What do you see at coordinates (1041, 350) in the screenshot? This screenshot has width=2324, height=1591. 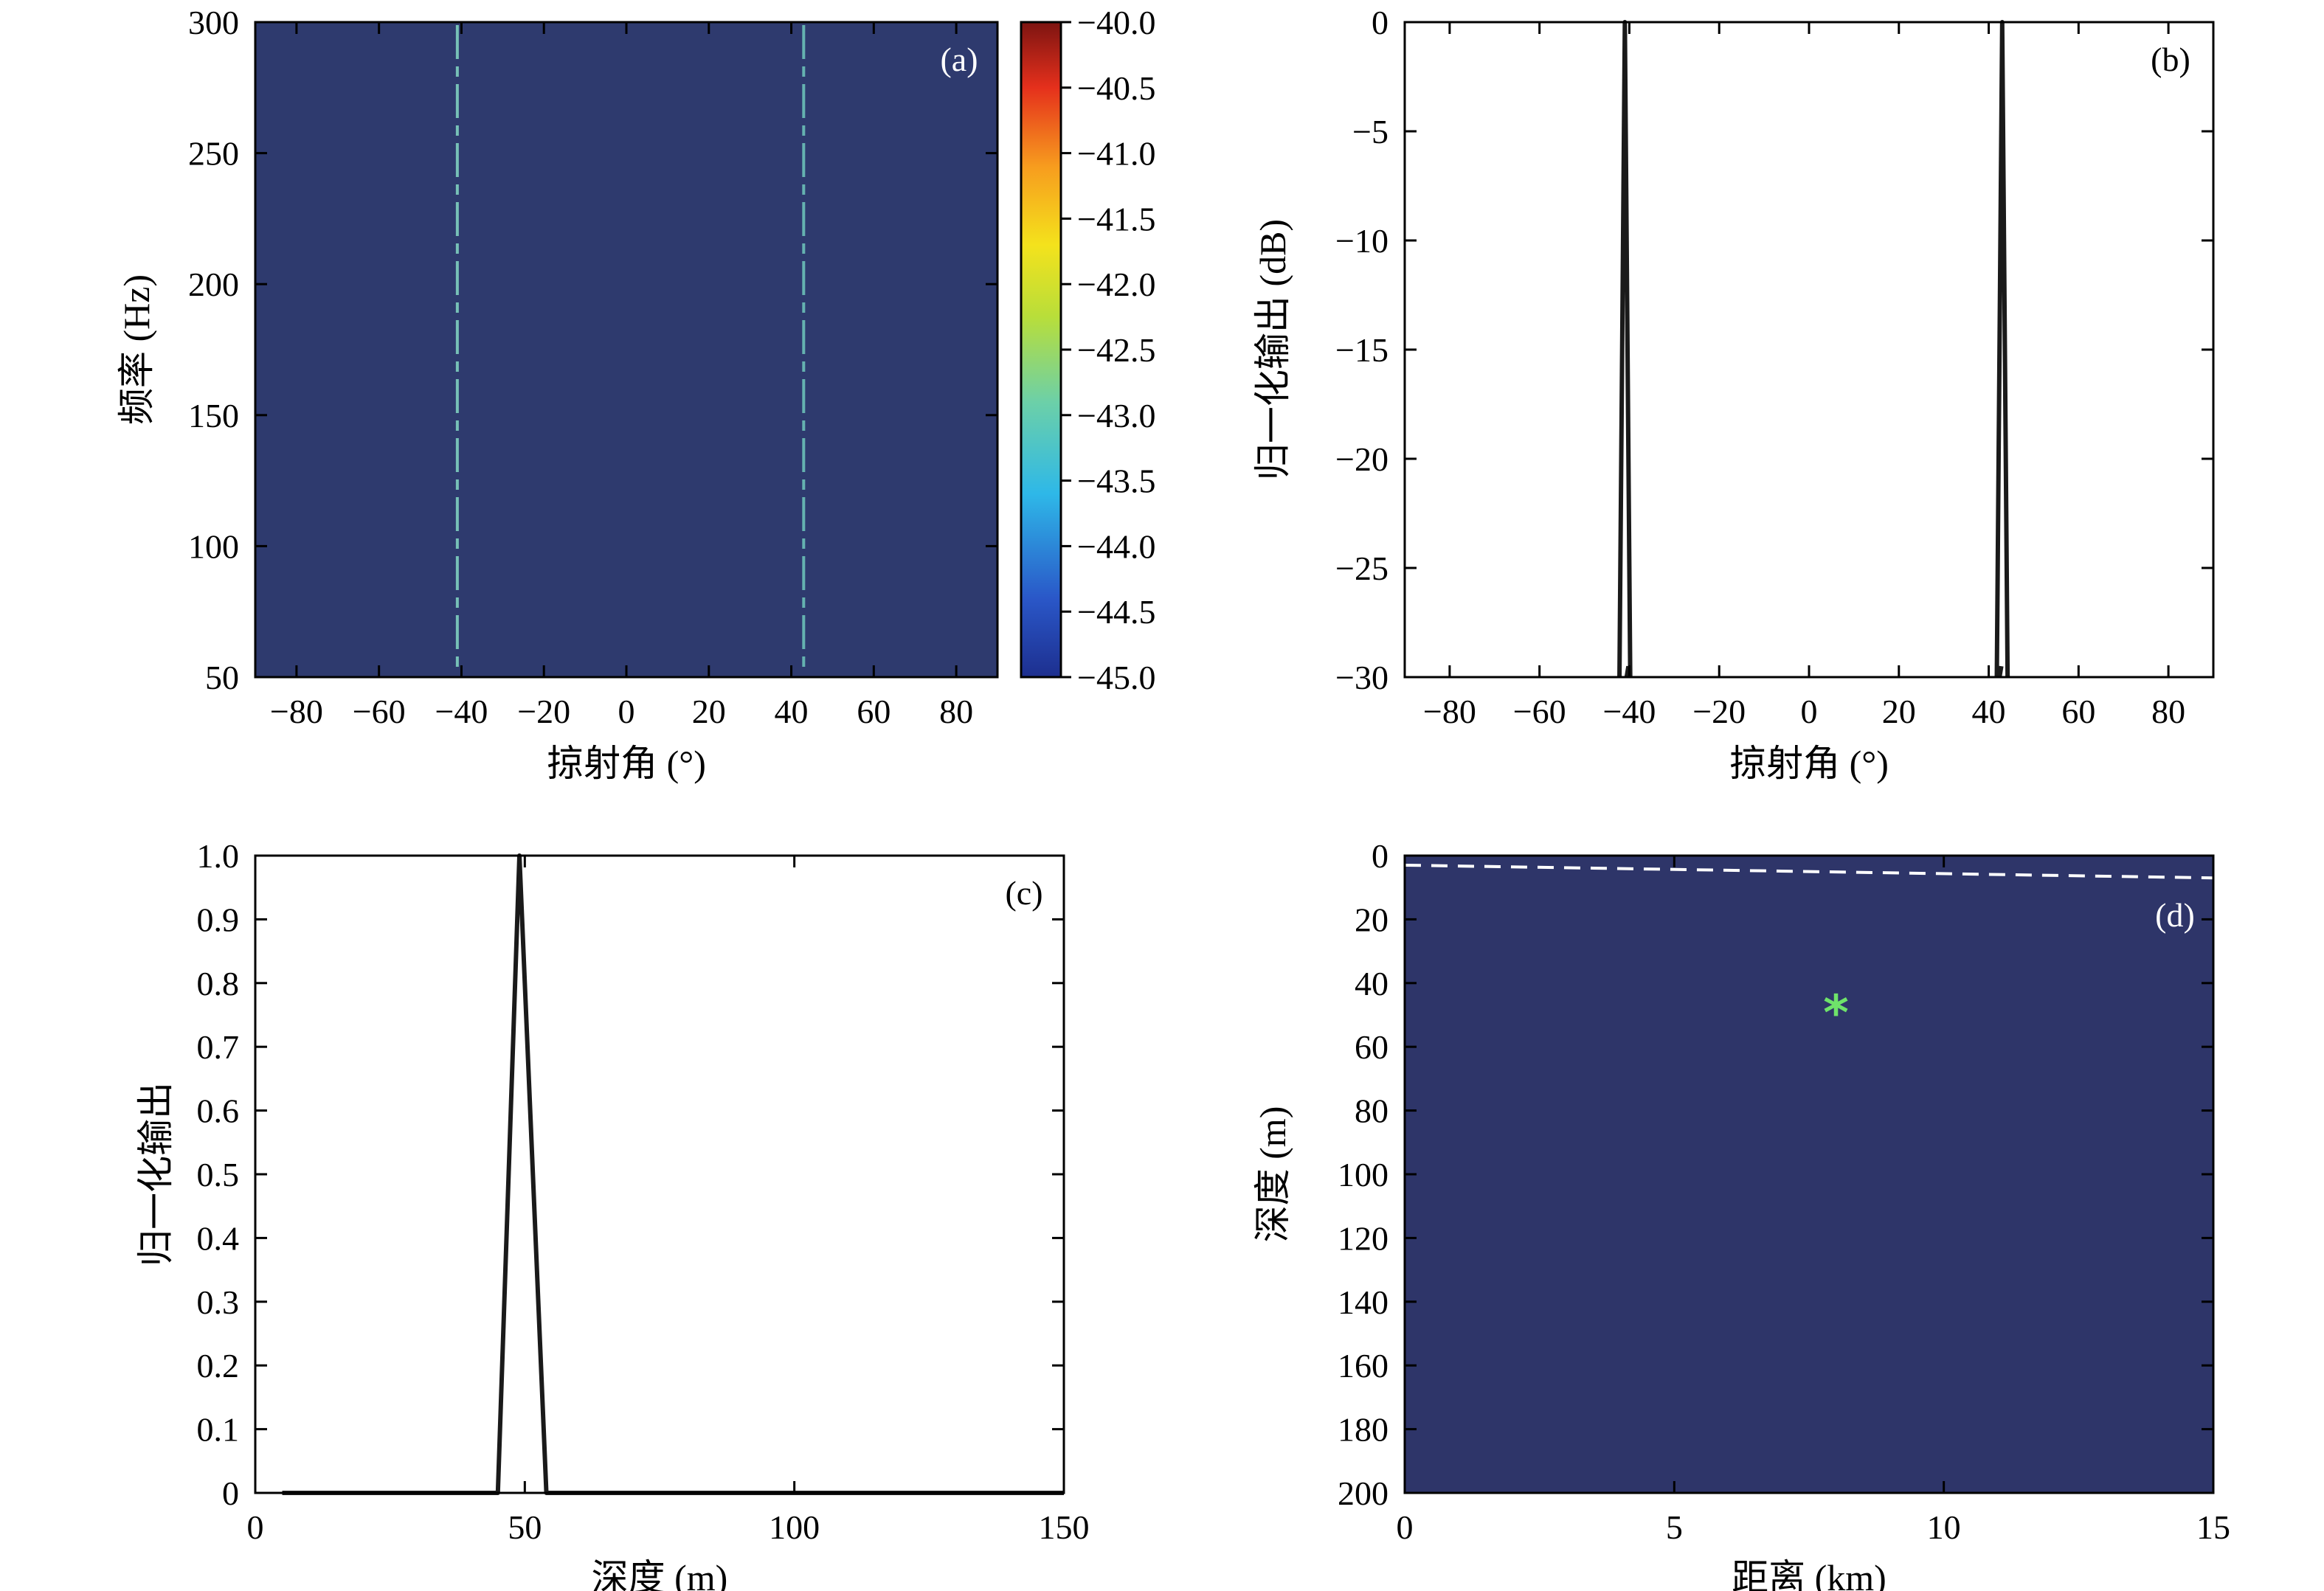 I see `panel-a-colorbar` at bounding box center [1041, 350].